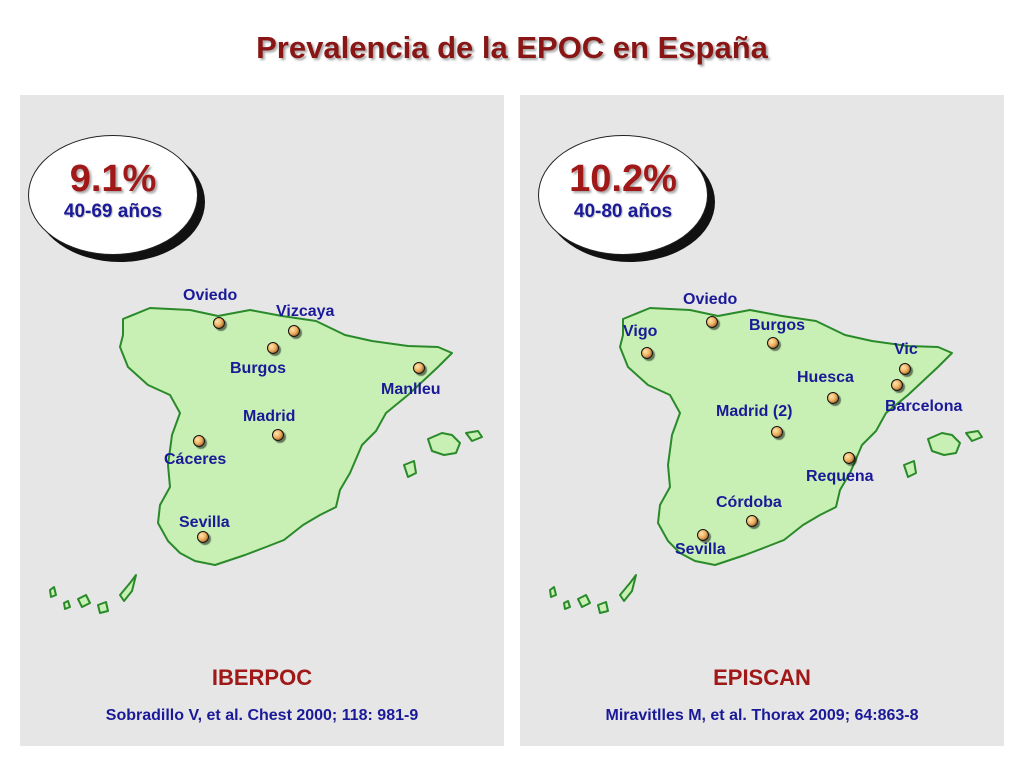 The image size is (1024, 768). What do you see at coordinates (262, 677) in the screenshot?
I see `study-name: IBERPOC` at bounding box center [262, 677].